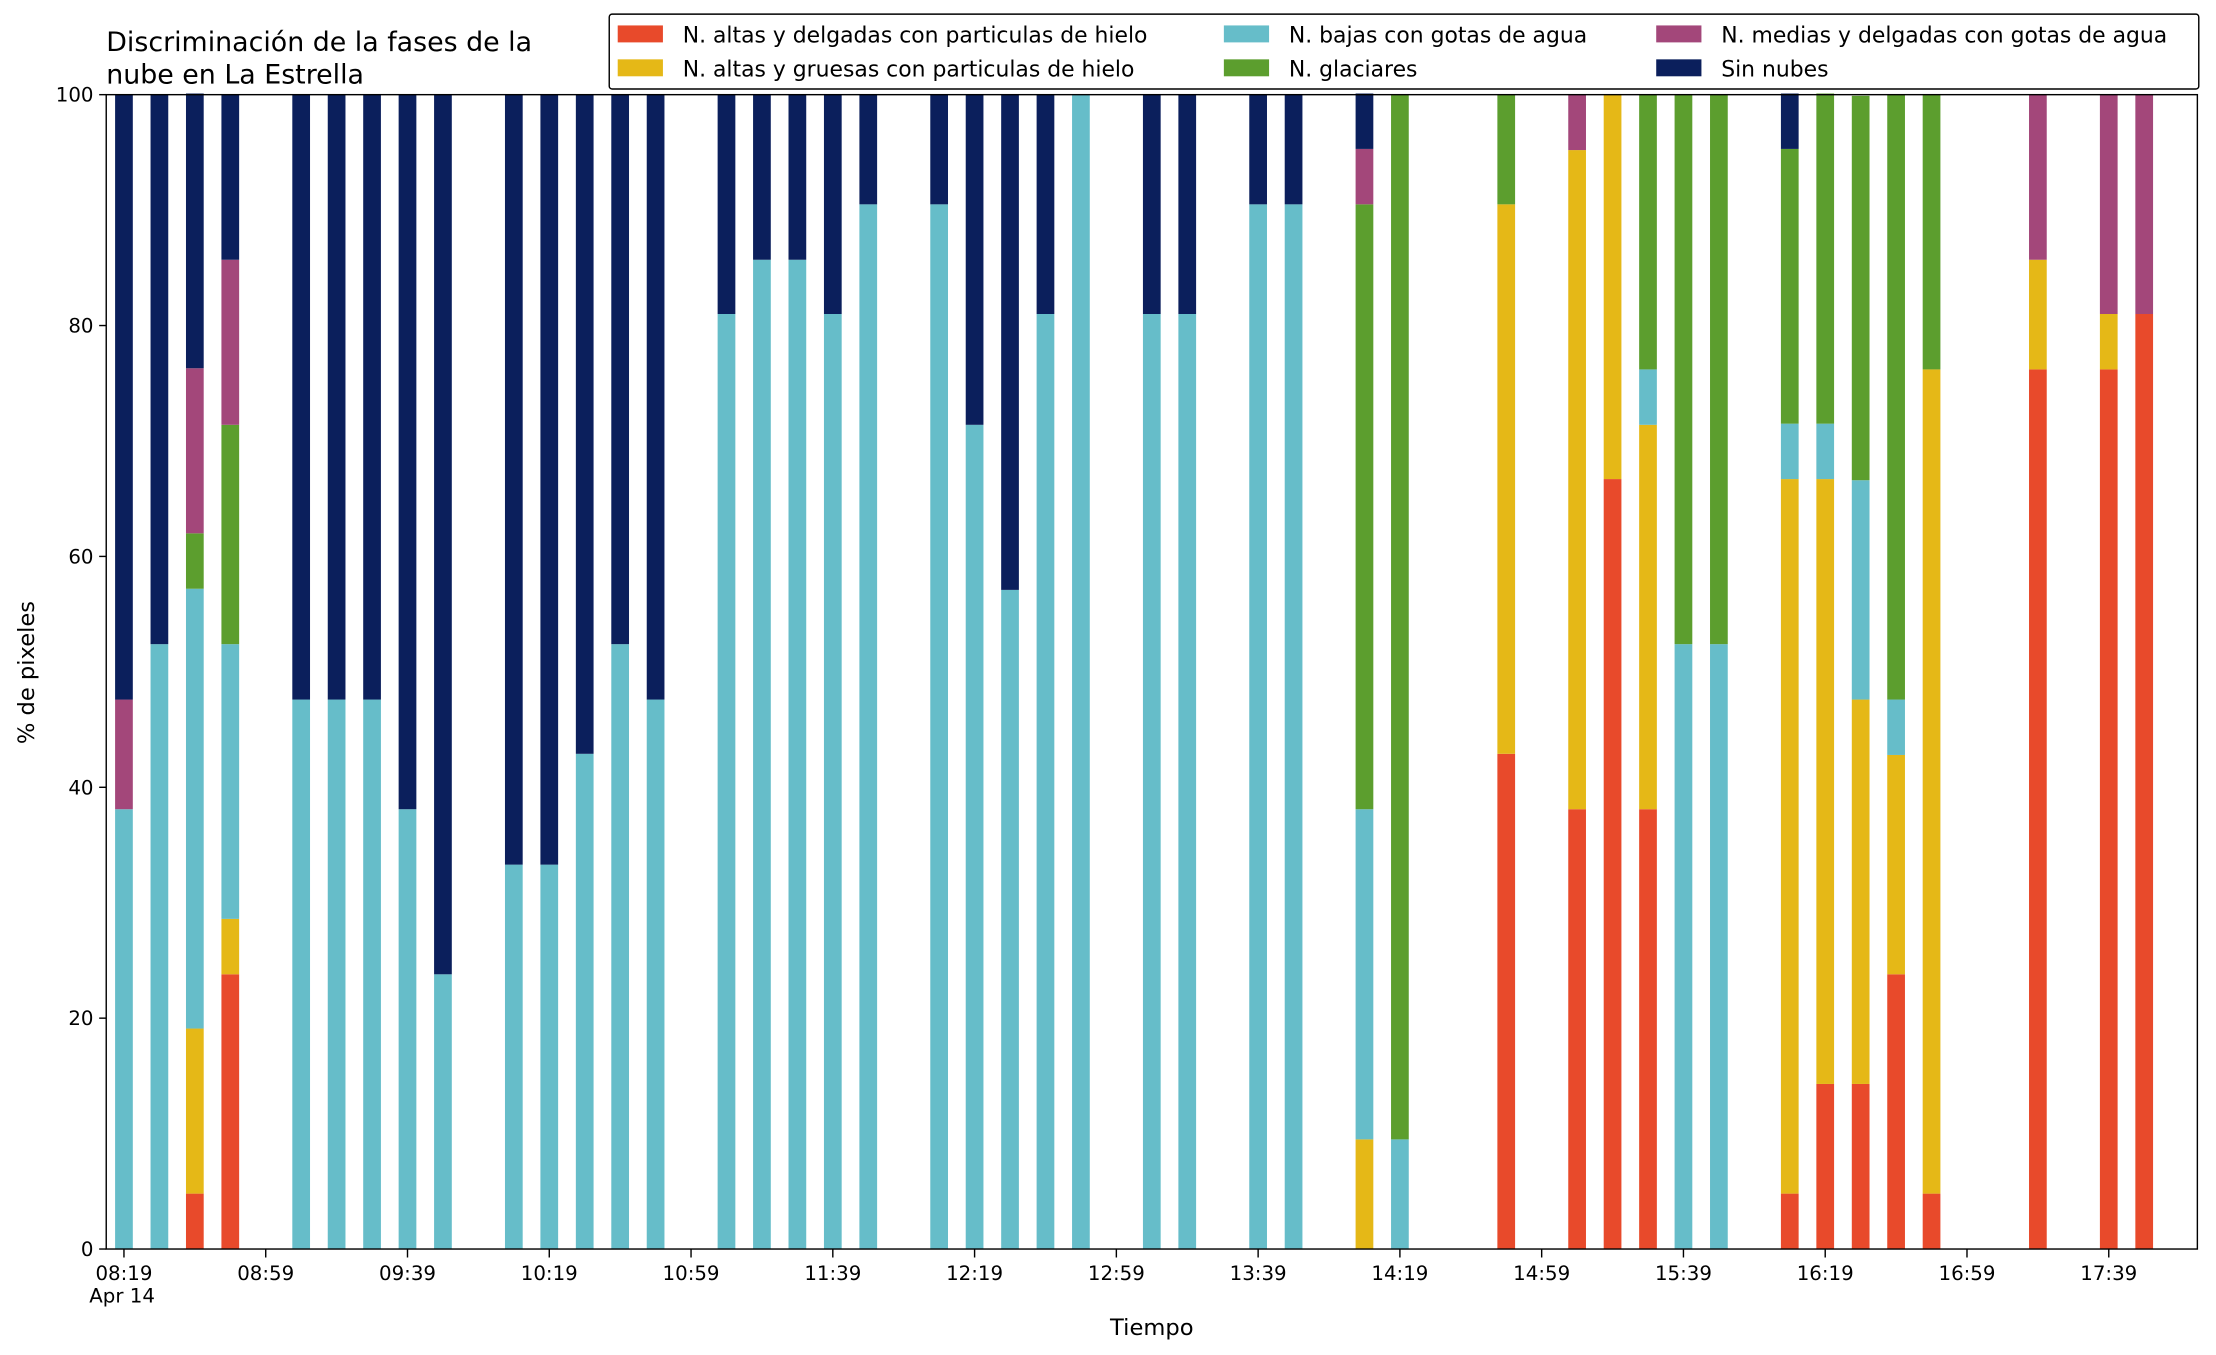 This screenshot has width=2216, height=1355. Describe the element at coordinates (235, 74) in the screenshot. I see `chart-title-line: nube en La Estrella` at that location.